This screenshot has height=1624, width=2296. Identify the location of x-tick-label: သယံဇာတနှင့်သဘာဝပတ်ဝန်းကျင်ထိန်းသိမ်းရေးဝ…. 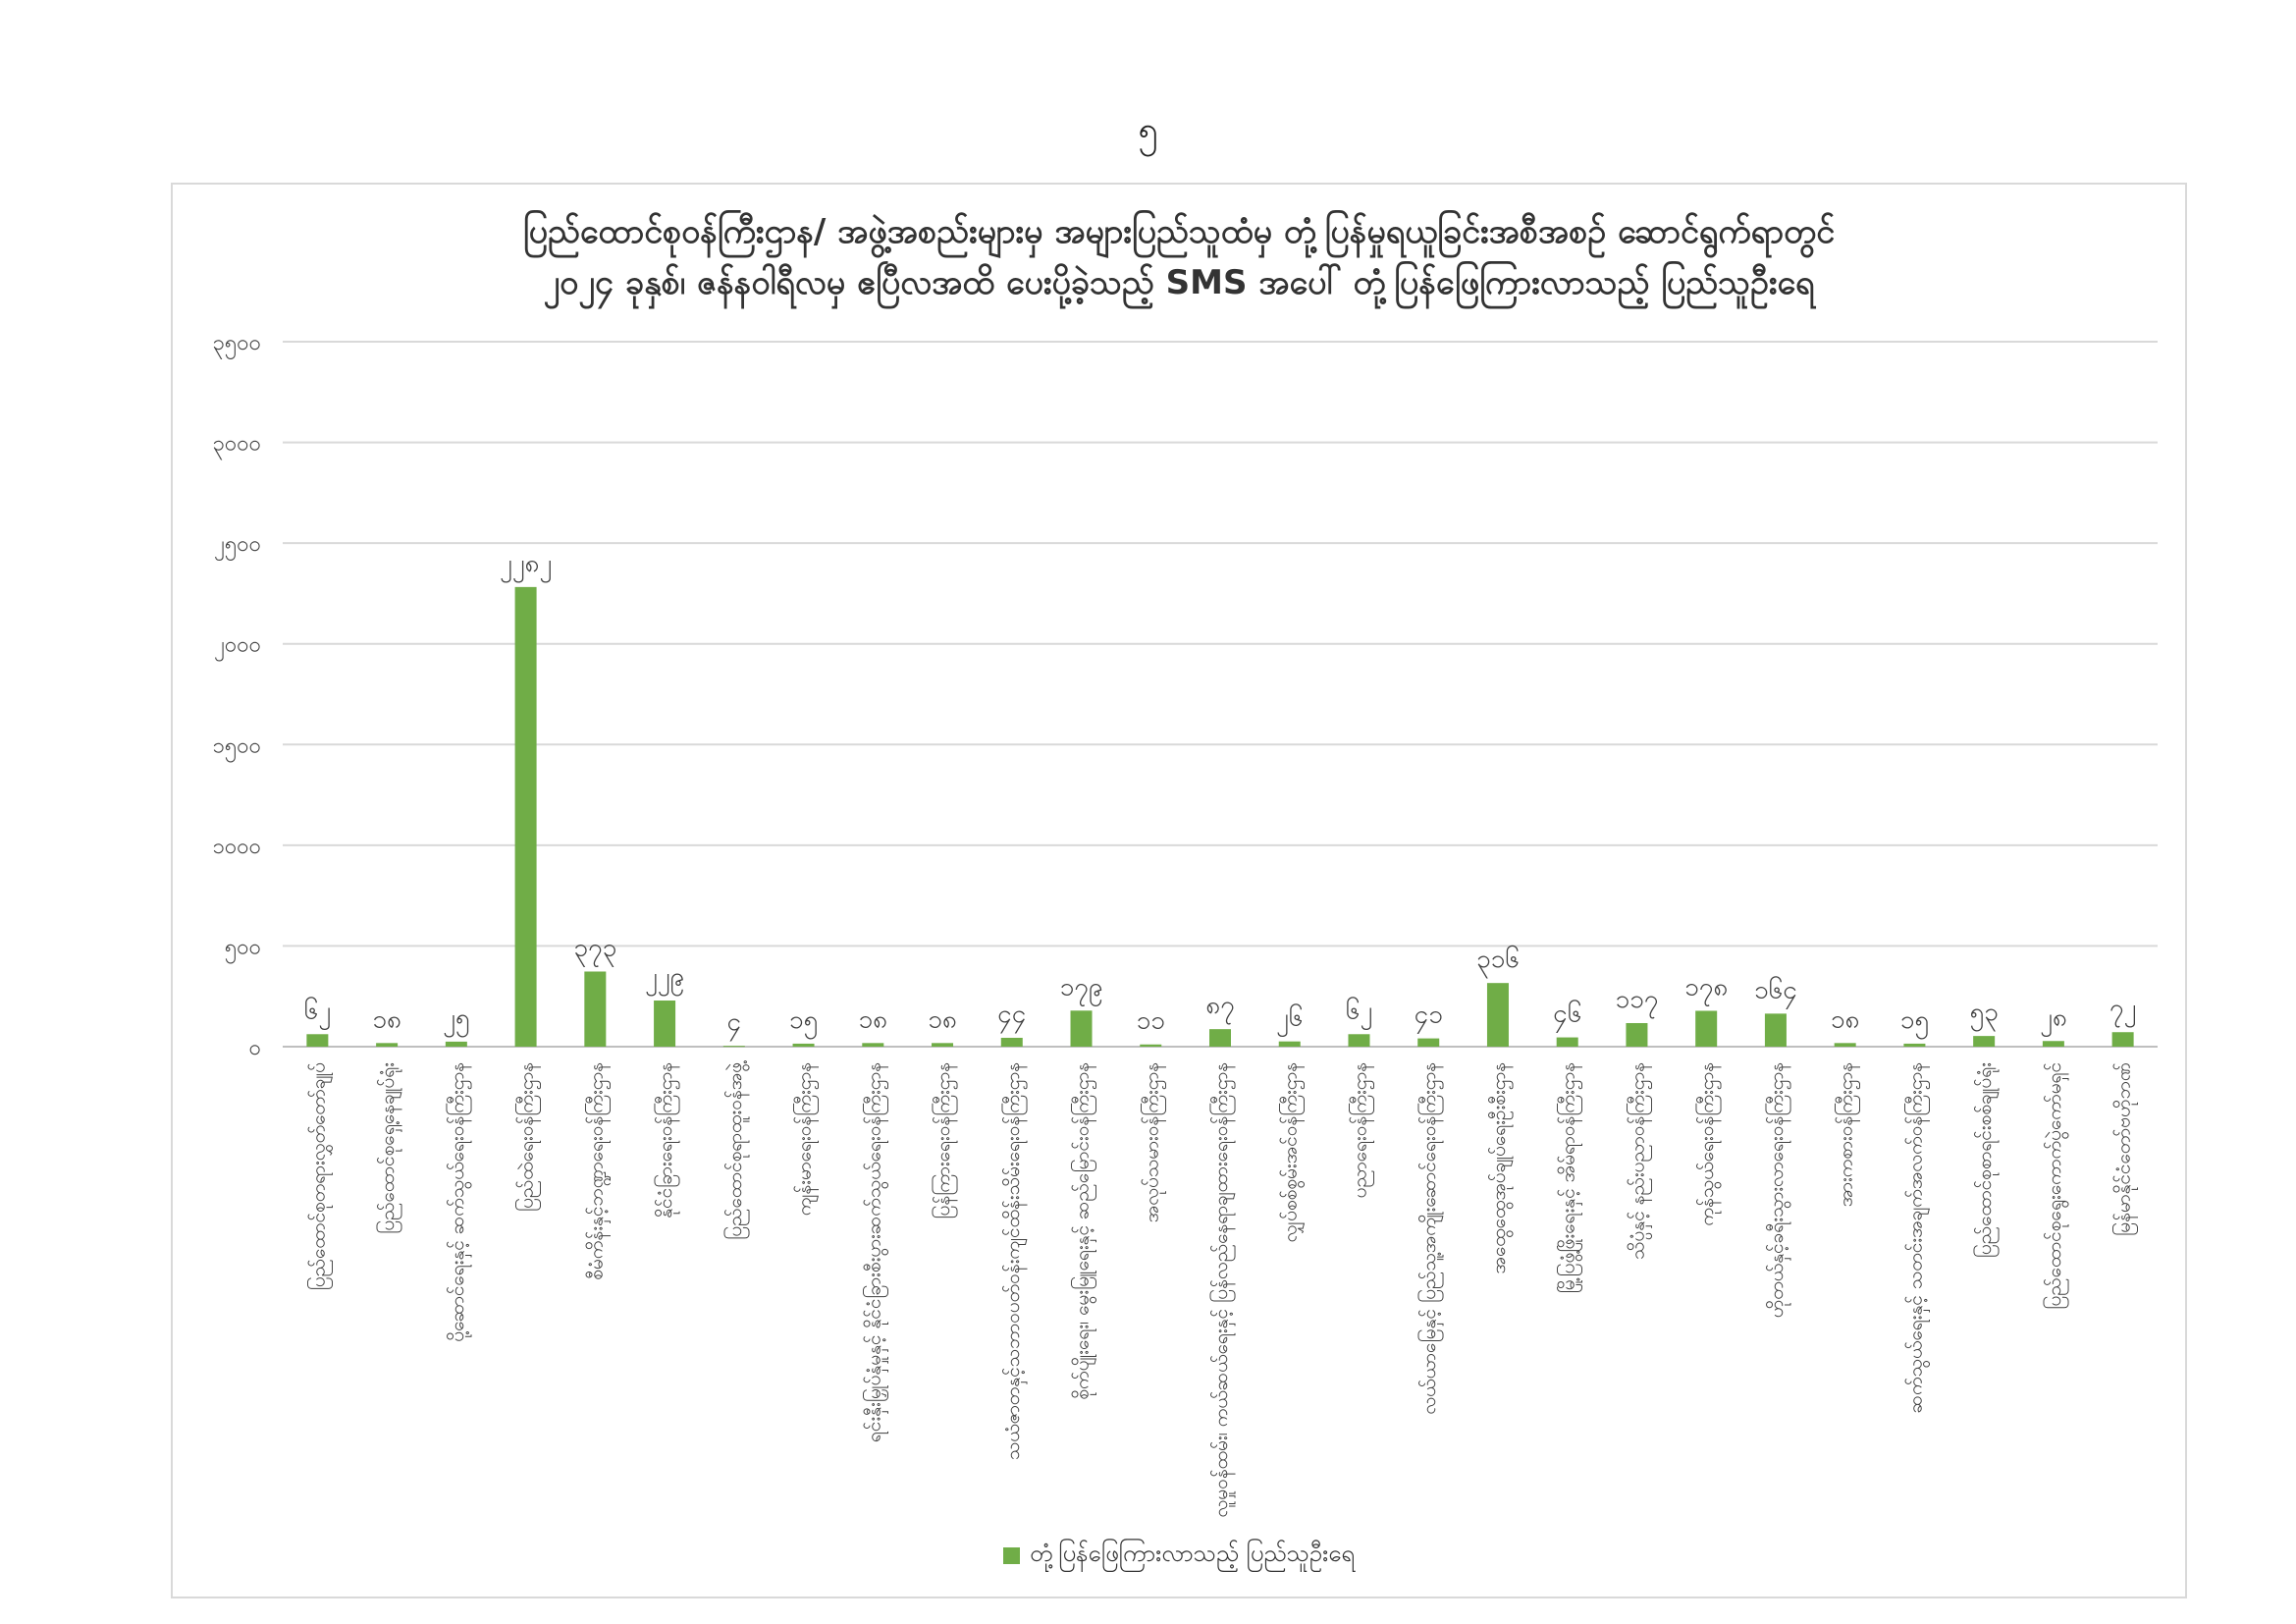
(1014, 1261).